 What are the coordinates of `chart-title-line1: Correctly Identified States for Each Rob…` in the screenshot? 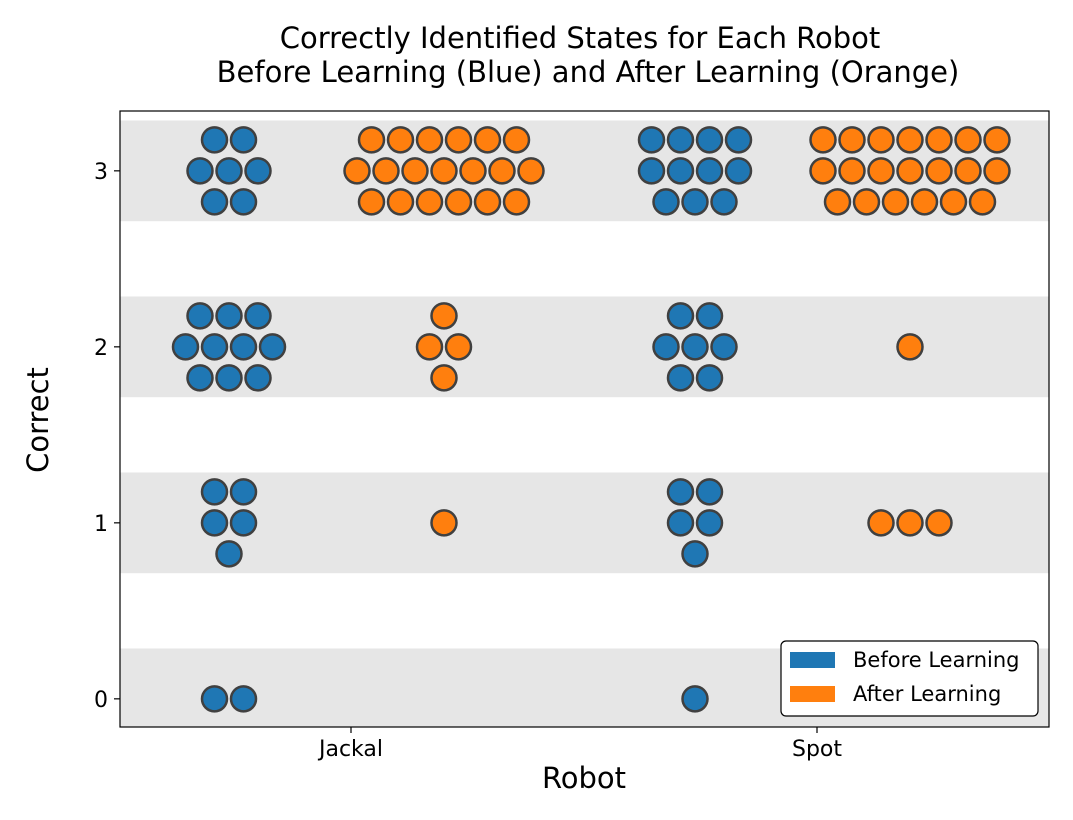 It's located at (580, 38).